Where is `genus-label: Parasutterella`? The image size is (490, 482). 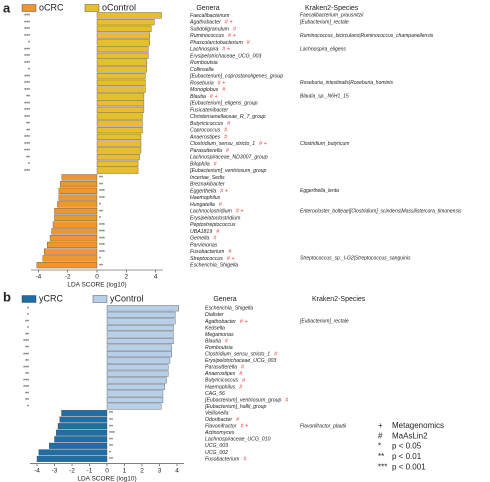
genus-label: Parasutterella is located at coordinates (221, 368).